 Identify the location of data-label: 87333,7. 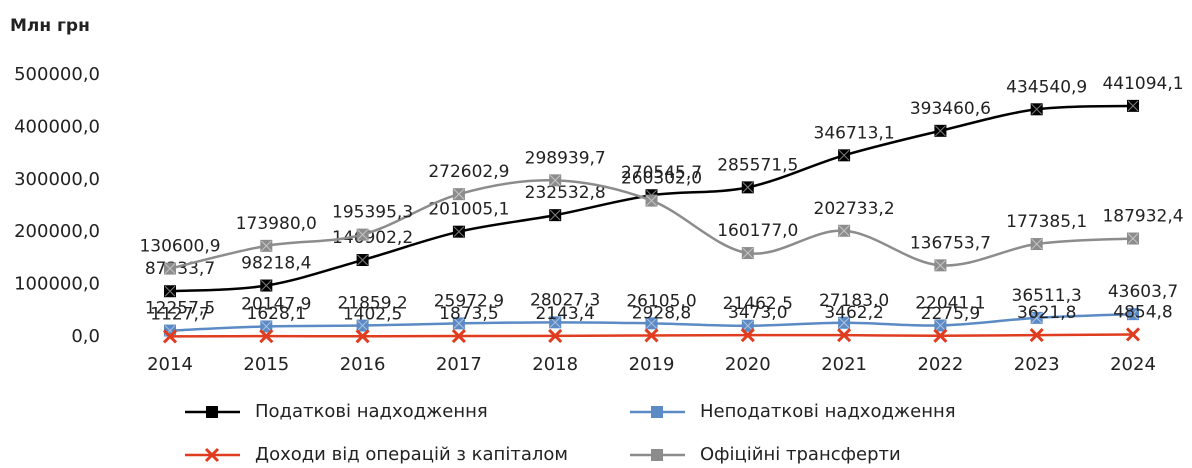
(180, 269).